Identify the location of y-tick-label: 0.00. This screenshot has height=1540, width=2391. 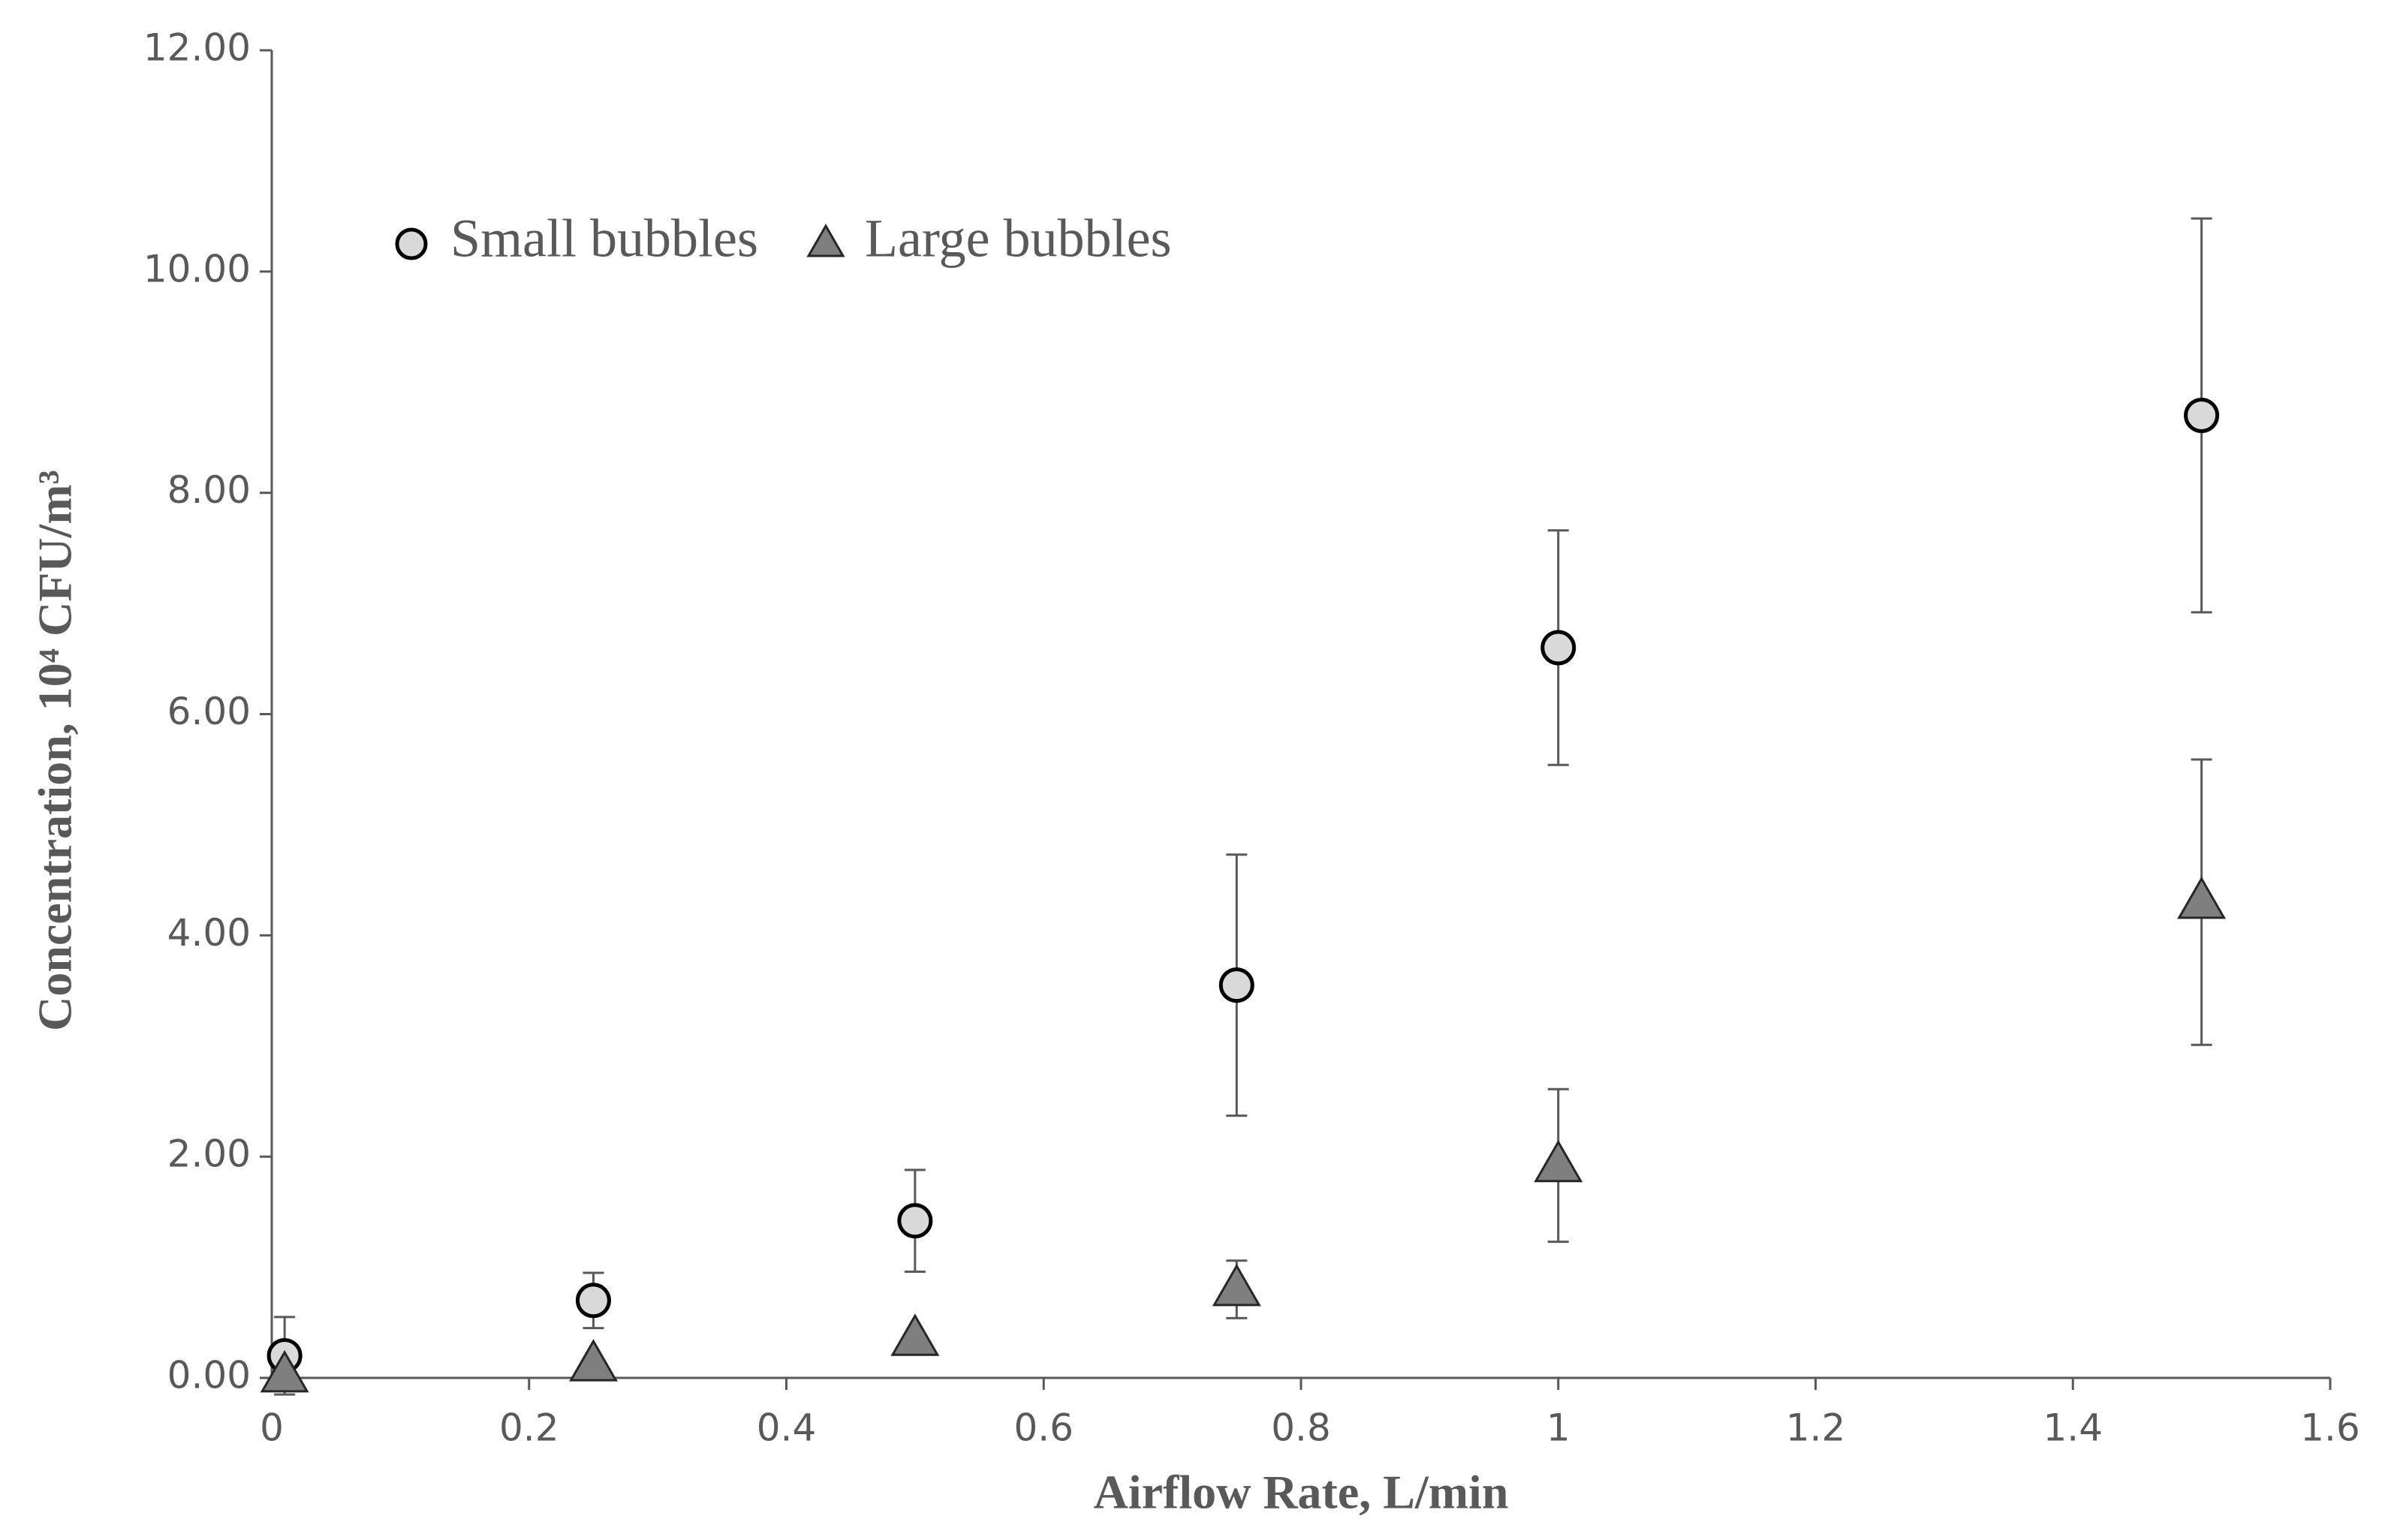
(209, 1376).